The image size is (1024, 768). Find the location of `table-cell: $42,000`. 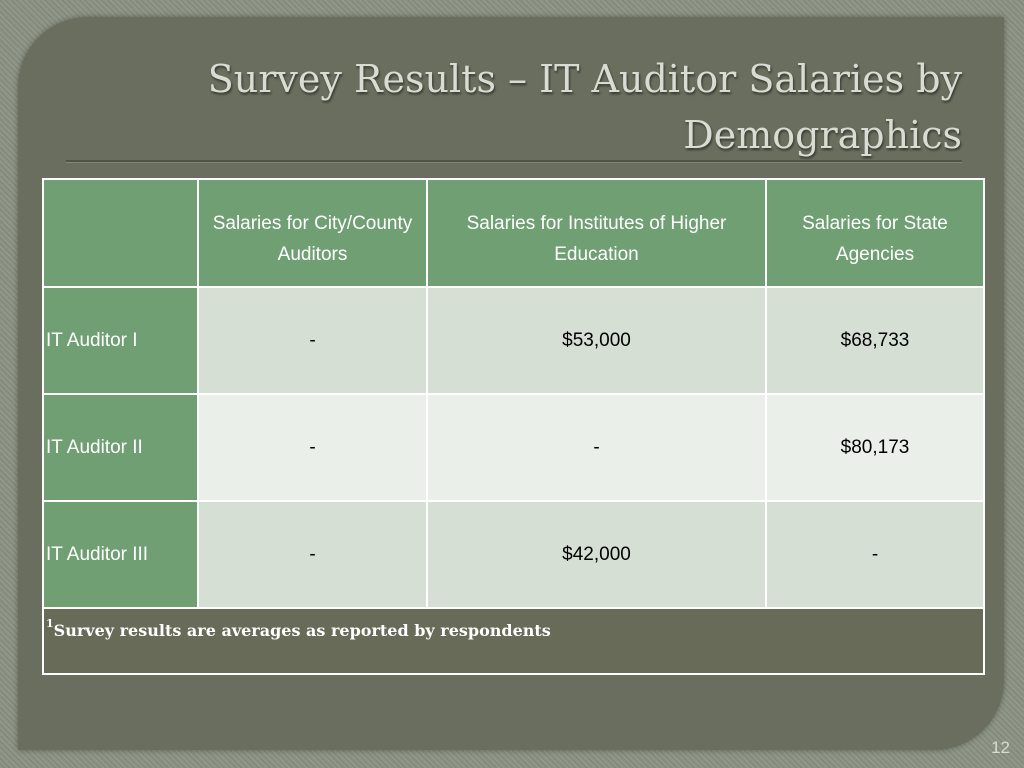

table-cell: $42,000 is located at coordinates (596, 554).